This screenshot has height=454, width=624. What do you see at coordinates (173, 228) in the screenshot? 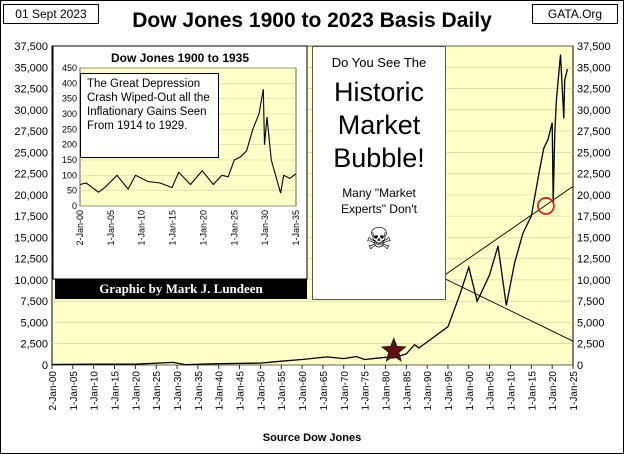
I see `inset-x-tick-label: 1-Jan-15` at bounding box center [173, 228].